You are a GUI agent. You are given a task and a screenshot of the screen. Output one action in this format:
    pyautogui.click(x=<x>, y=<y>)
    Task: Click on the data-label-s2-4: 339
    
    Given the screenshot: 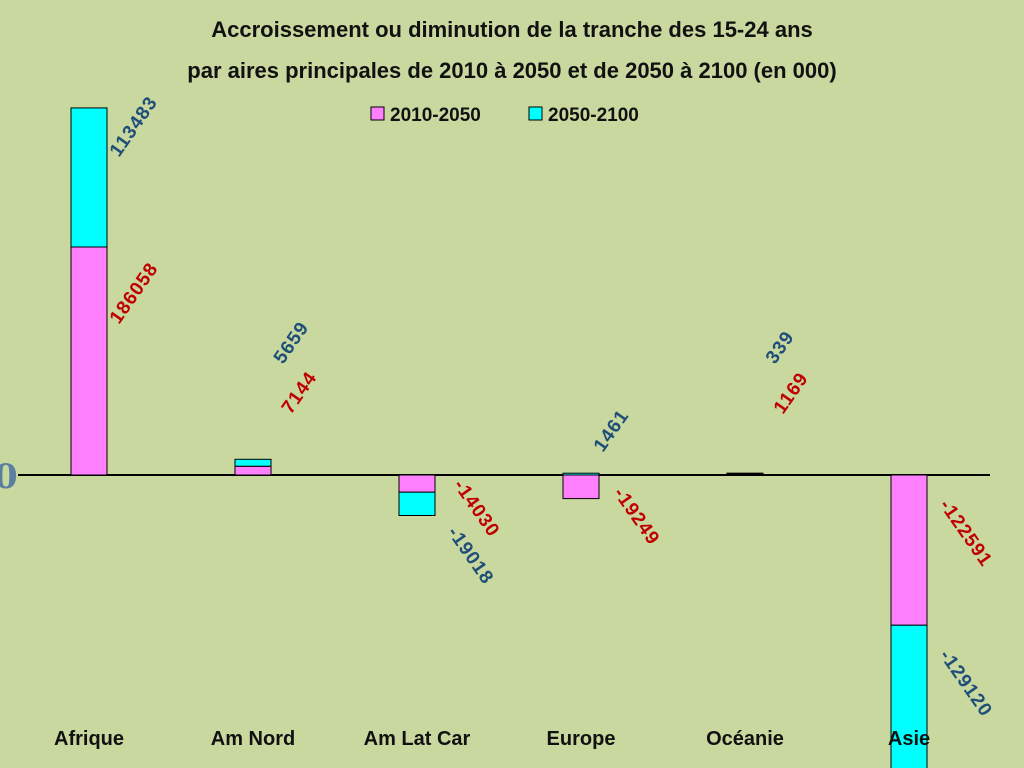 What is the action you would take?
    pyautogui.click(x=780, y=347)
    